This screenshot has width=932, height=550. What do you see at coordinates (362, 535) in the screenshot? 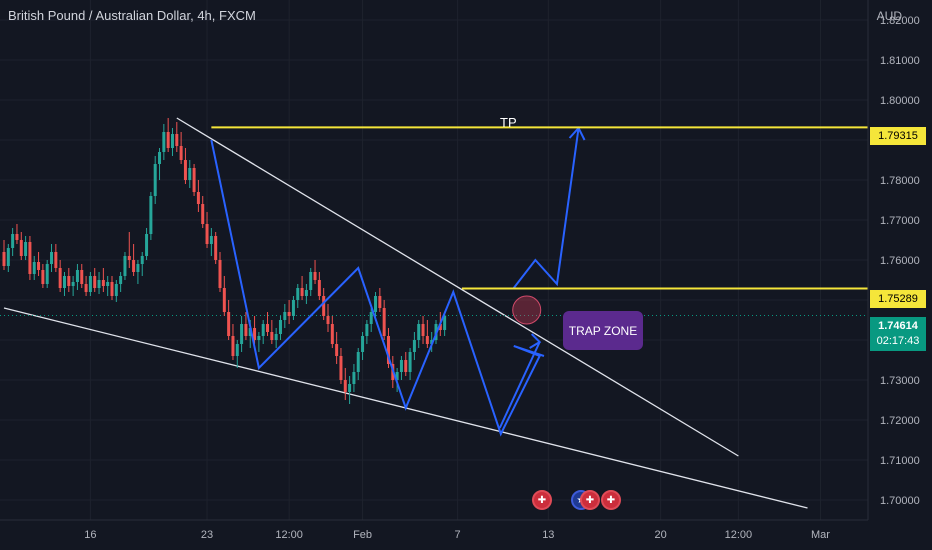
I see `x-tick-label: Feb` at bounding box center [362, 535].